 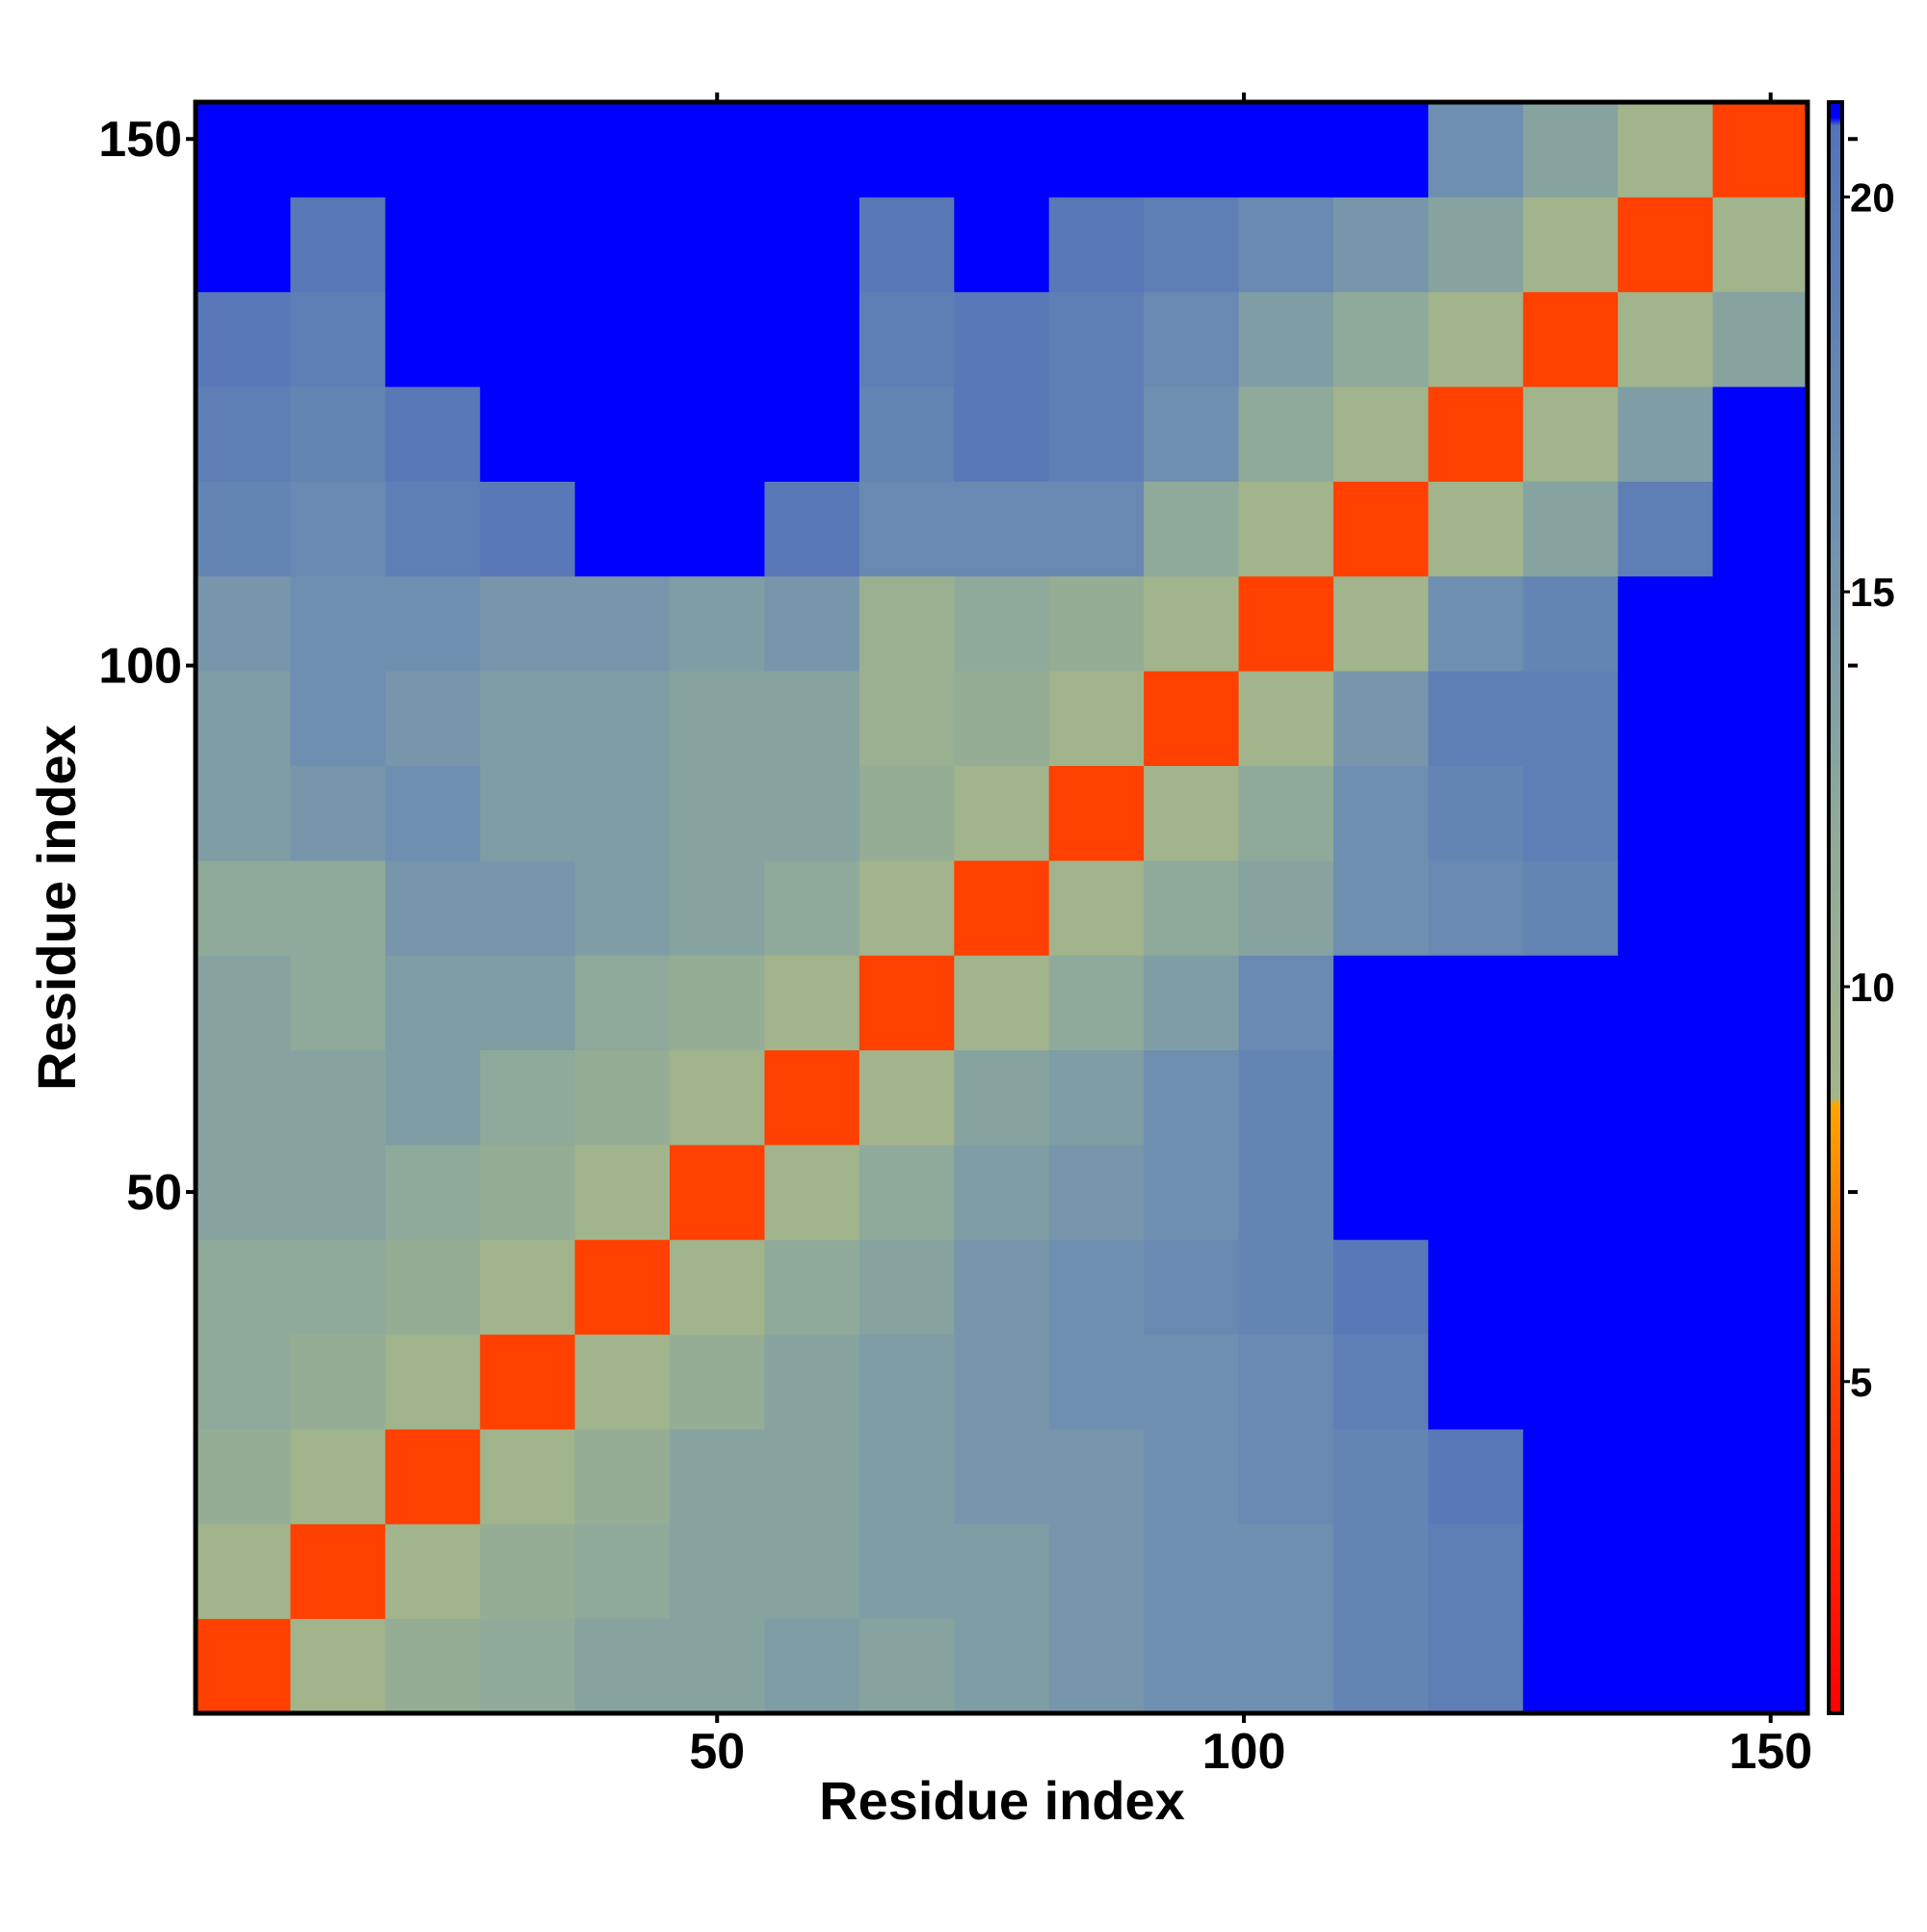 What do you see at coordinates (1873, 592) in the screenshot?
I see `colorbar-tick-label: 15` at bounding box center [1873, 592].